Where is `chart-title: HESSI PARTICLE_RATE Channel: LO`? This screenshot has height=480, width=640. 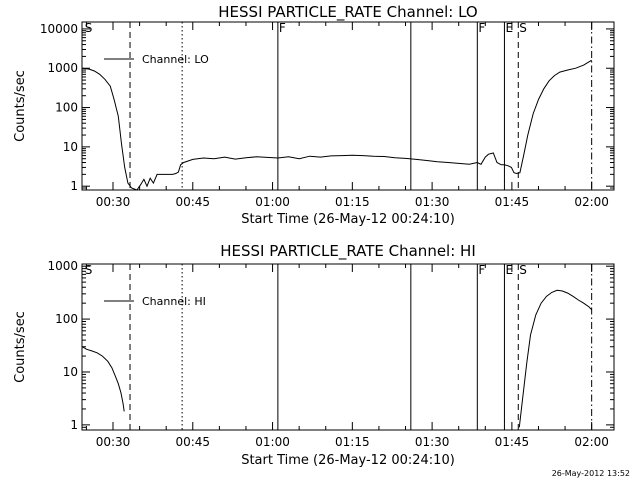
chart-title: HESSI PARTICLE_RATE Channel: LO is located at coordinates (347, 12).